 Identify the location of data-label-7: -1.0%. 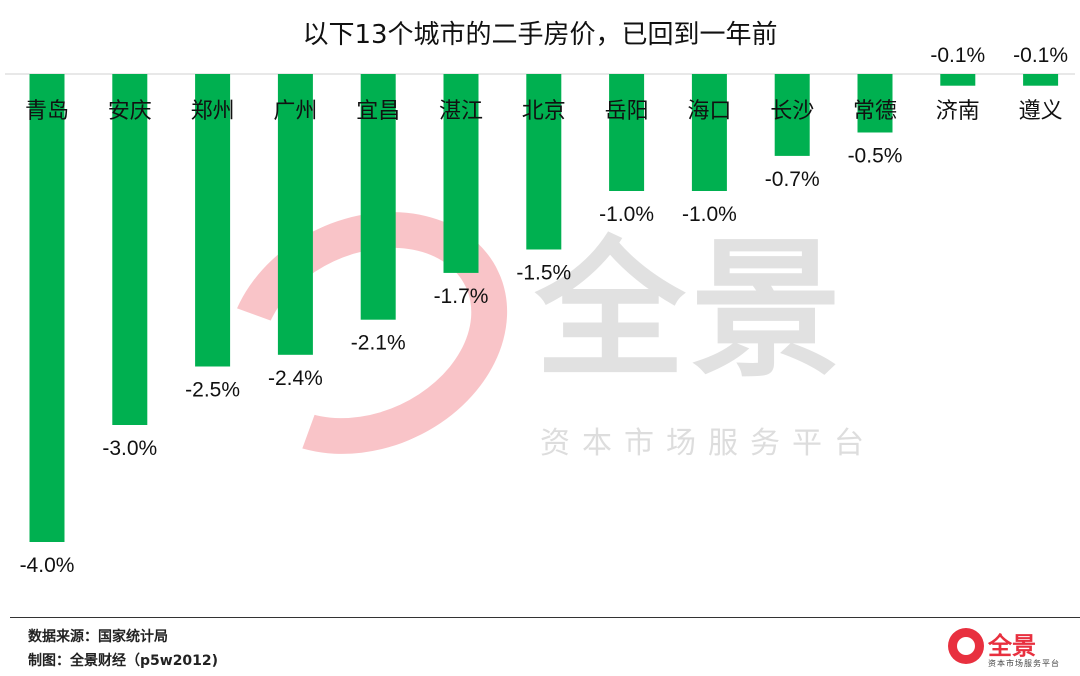
(626, 214).